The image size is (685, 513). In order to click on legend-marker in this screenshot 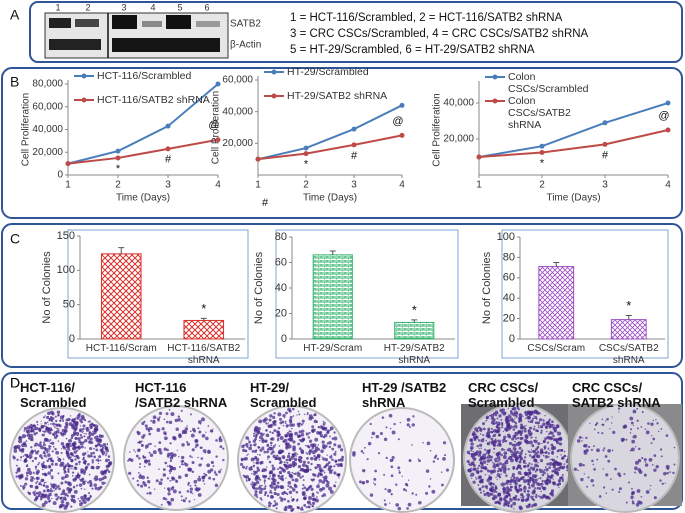, I will do `click(84, 100)`.